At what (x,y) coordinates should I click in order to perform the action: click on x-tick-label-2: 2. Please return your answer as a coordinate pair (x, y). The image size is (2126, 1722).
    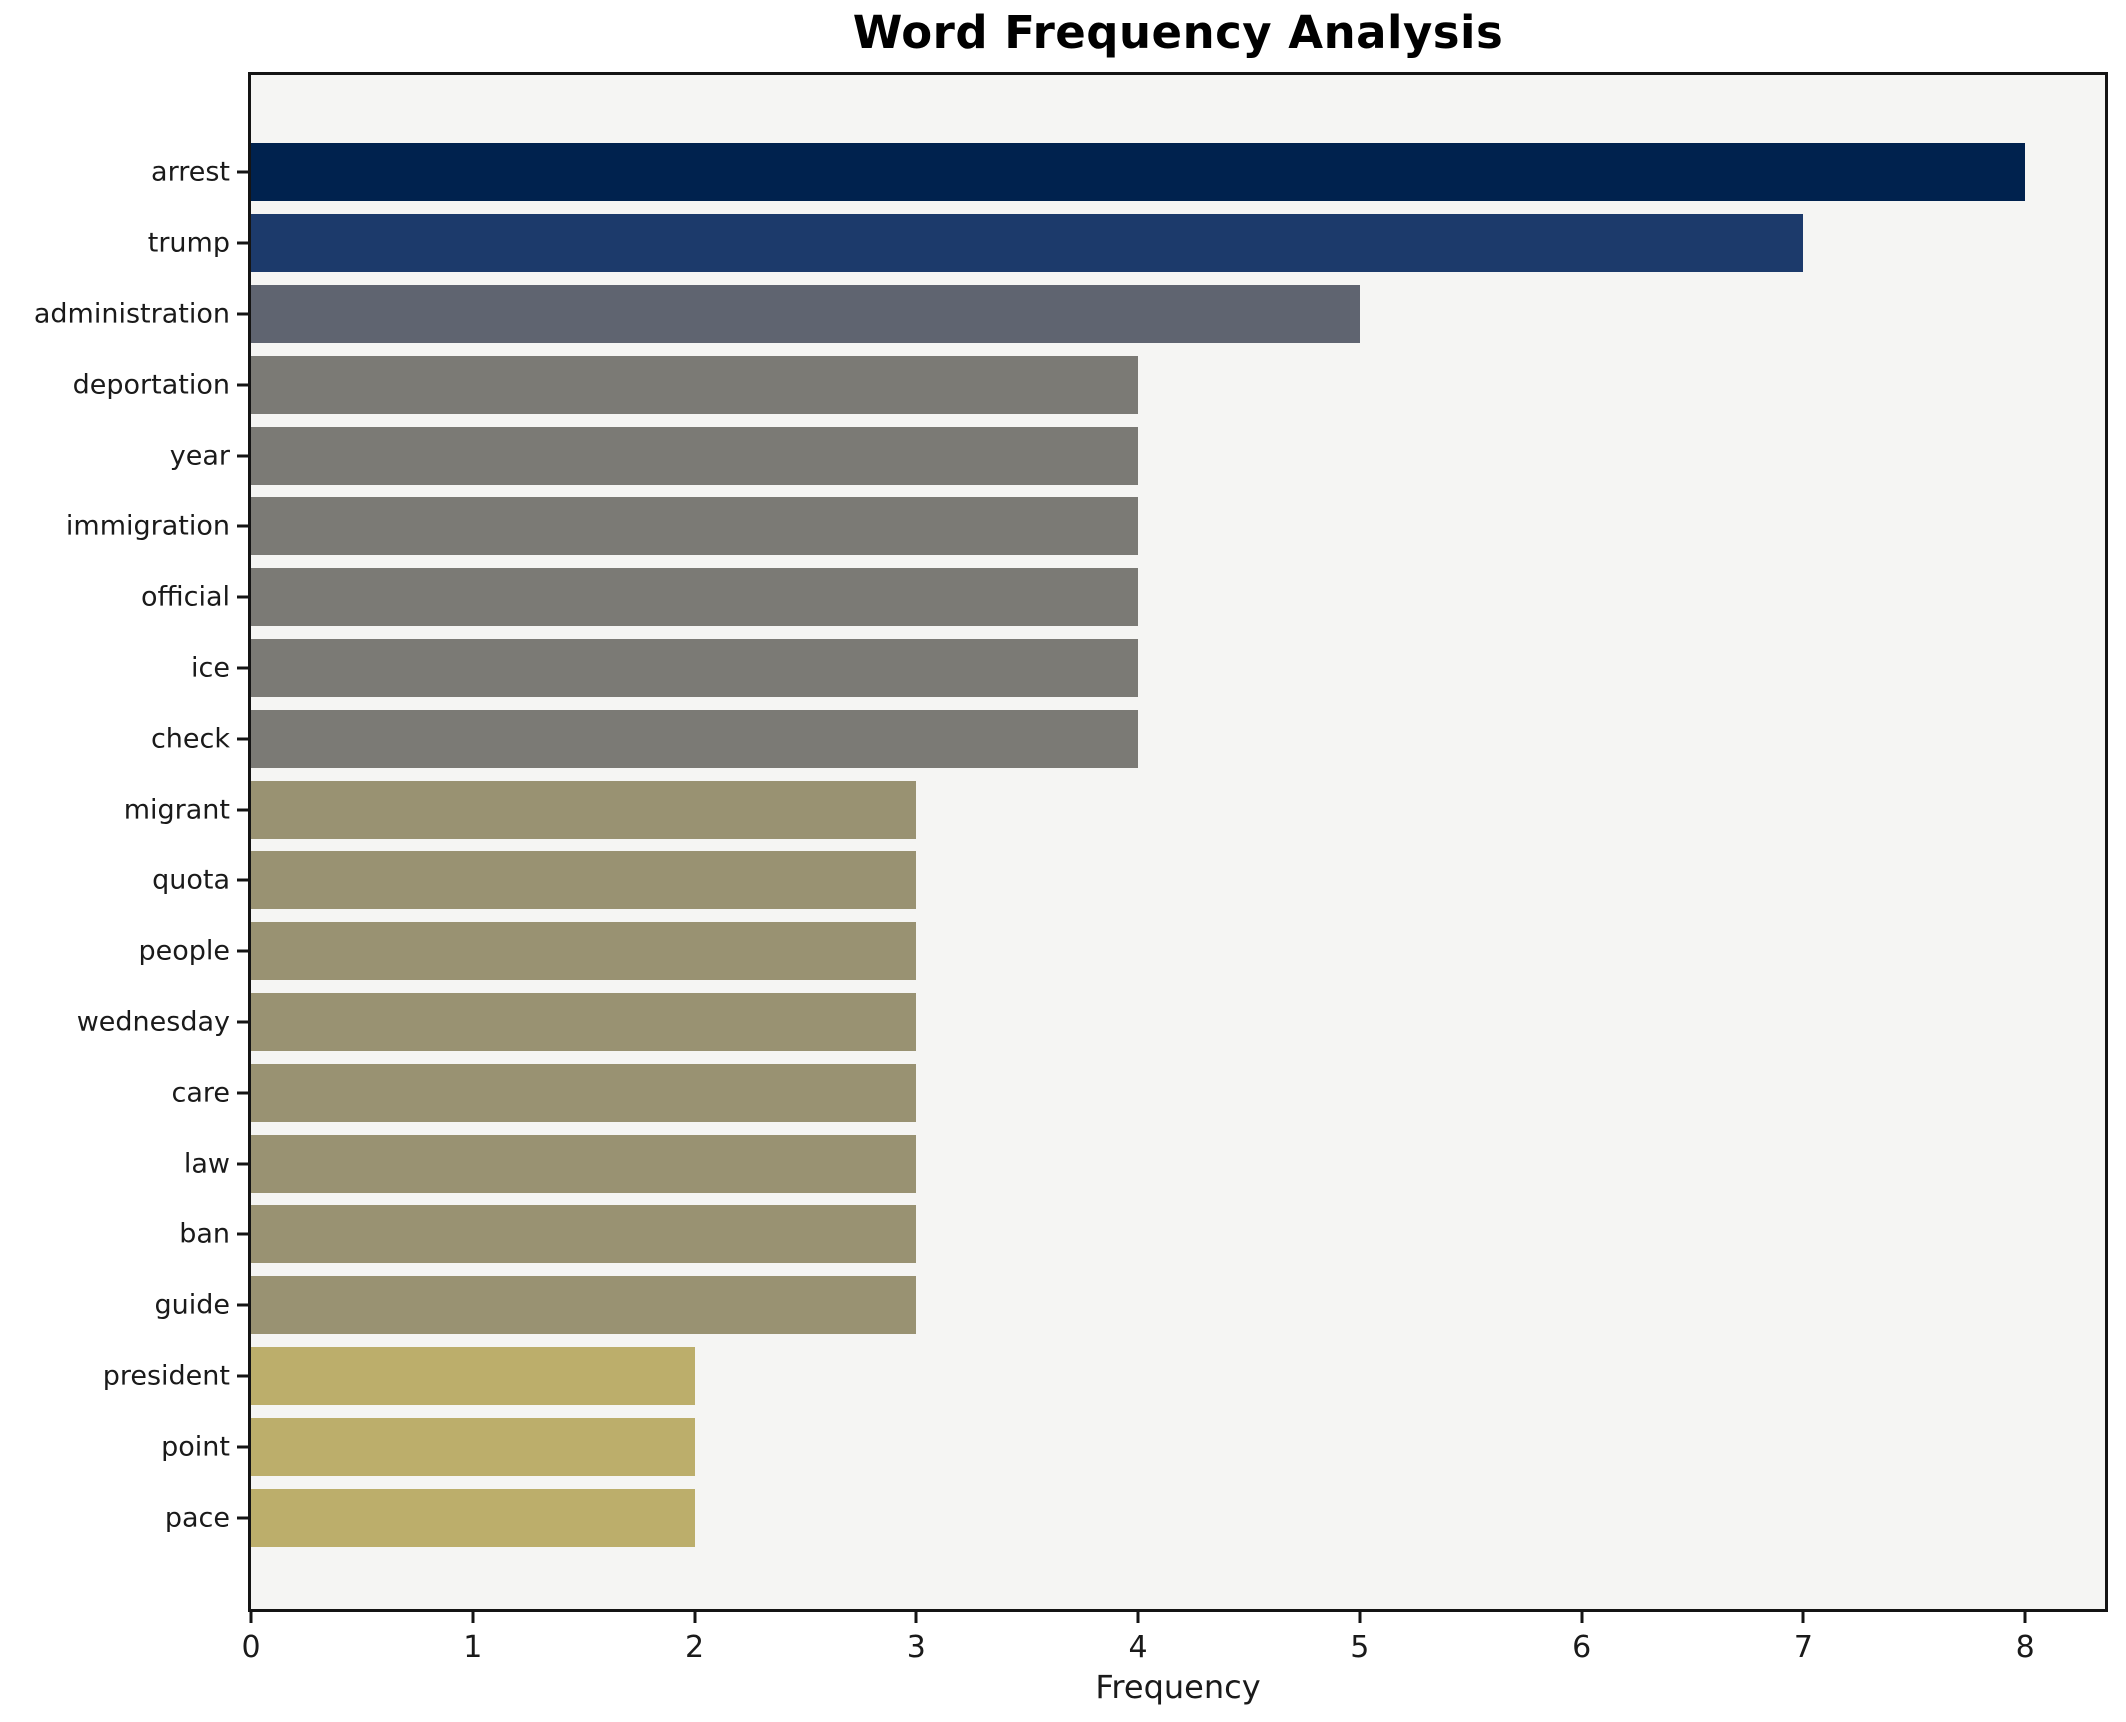
    Looking at the image, I should click on (694, 1647).